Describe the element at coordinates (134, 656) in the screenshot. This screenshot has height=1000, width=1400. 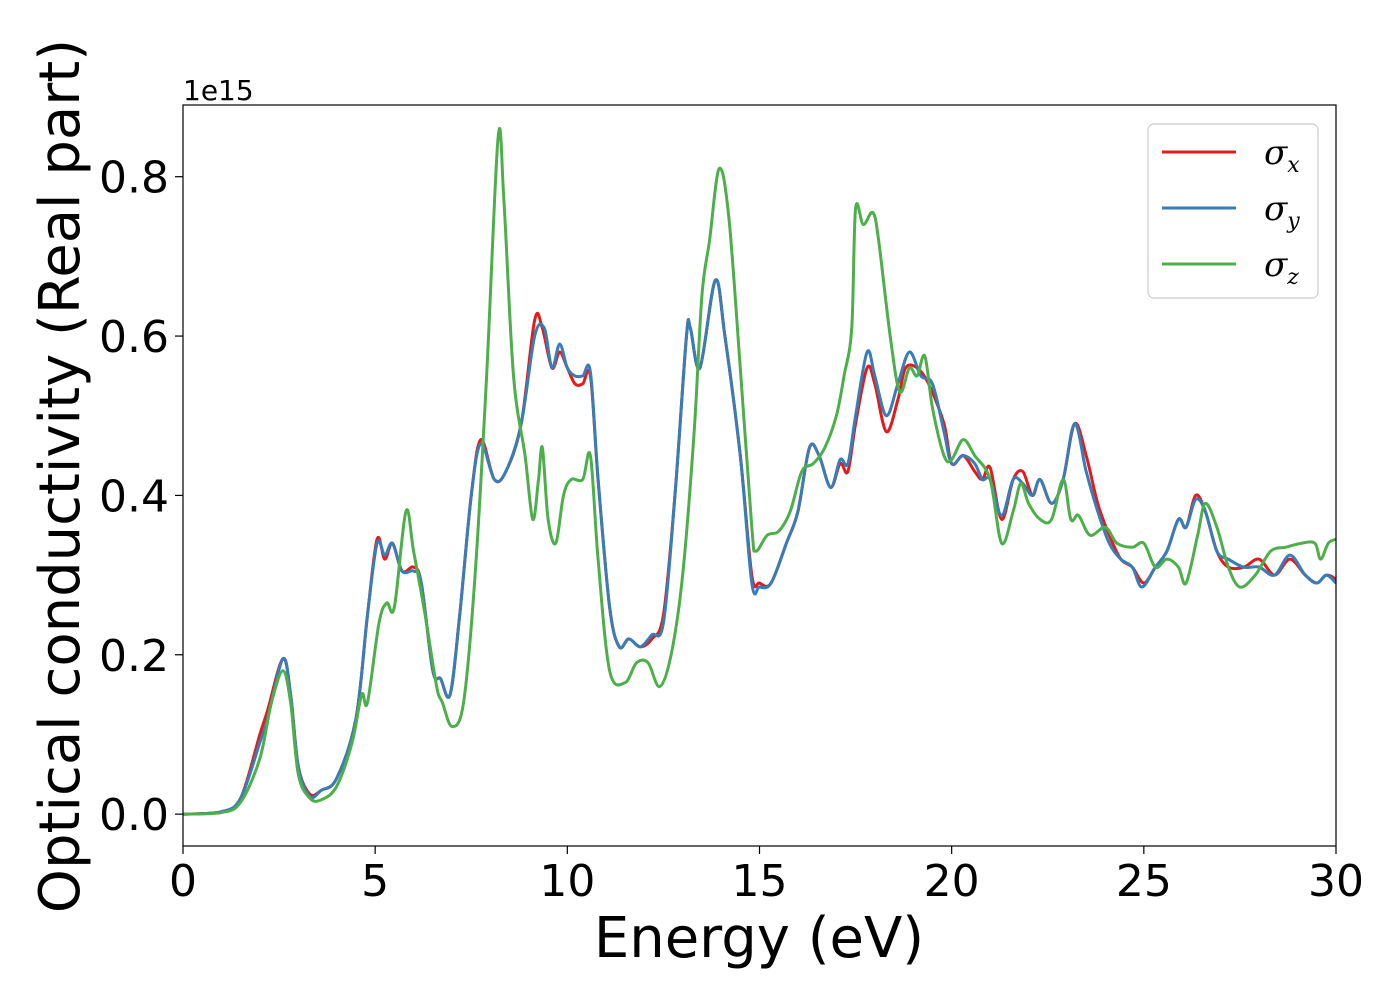
I see `y-tick-label: 0.2` at that location.